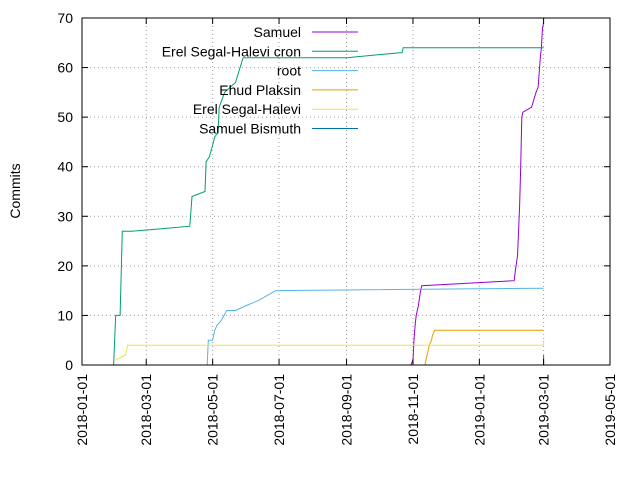 Image resolution: width=640 pixels, height=480 pixels. Describe the element at coordinates (65, 315) in the screenshot. I see `y-tick-label: 10` at that location.